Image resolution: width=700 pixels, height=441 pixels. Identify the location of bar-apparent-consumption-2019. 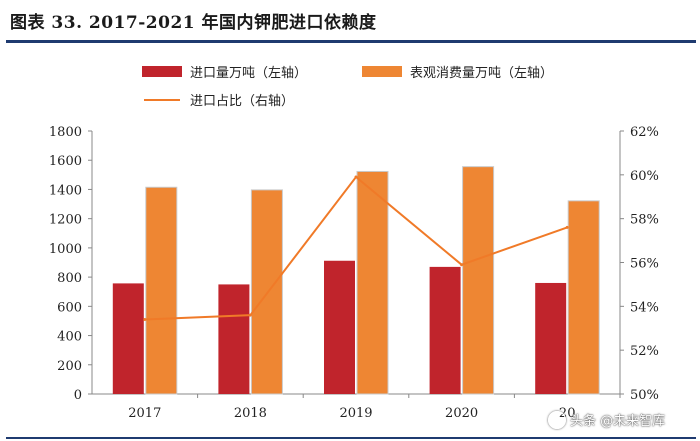
(372, 282).